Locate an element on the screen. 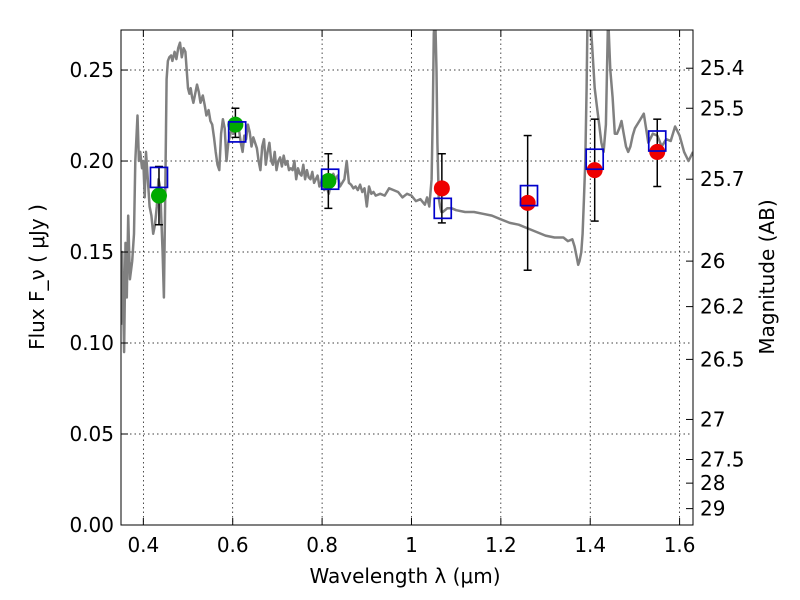 The height and width of the screenshot is (600, 800). x-tick-label: 1.4 is located at coordinates (590, 545).